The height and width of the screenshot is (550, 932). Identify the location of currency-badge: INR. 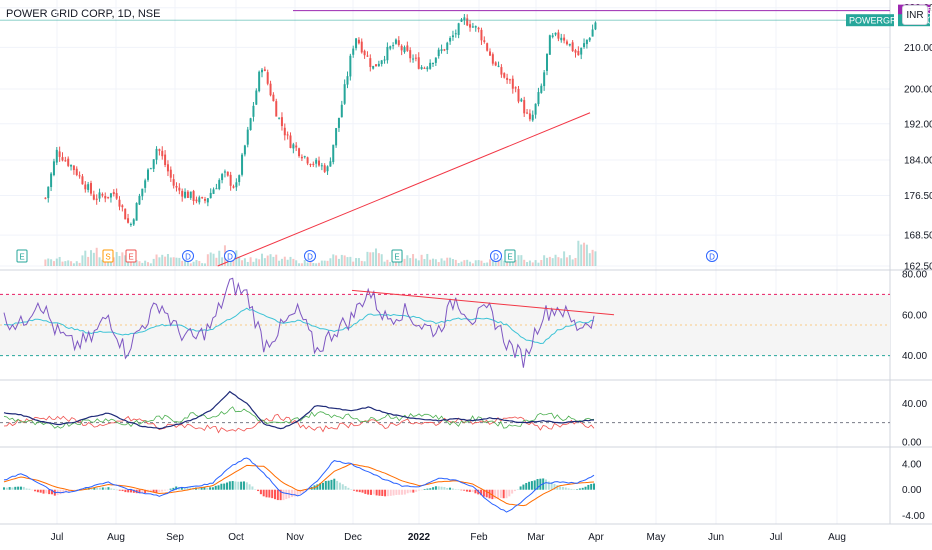
(915, 15).